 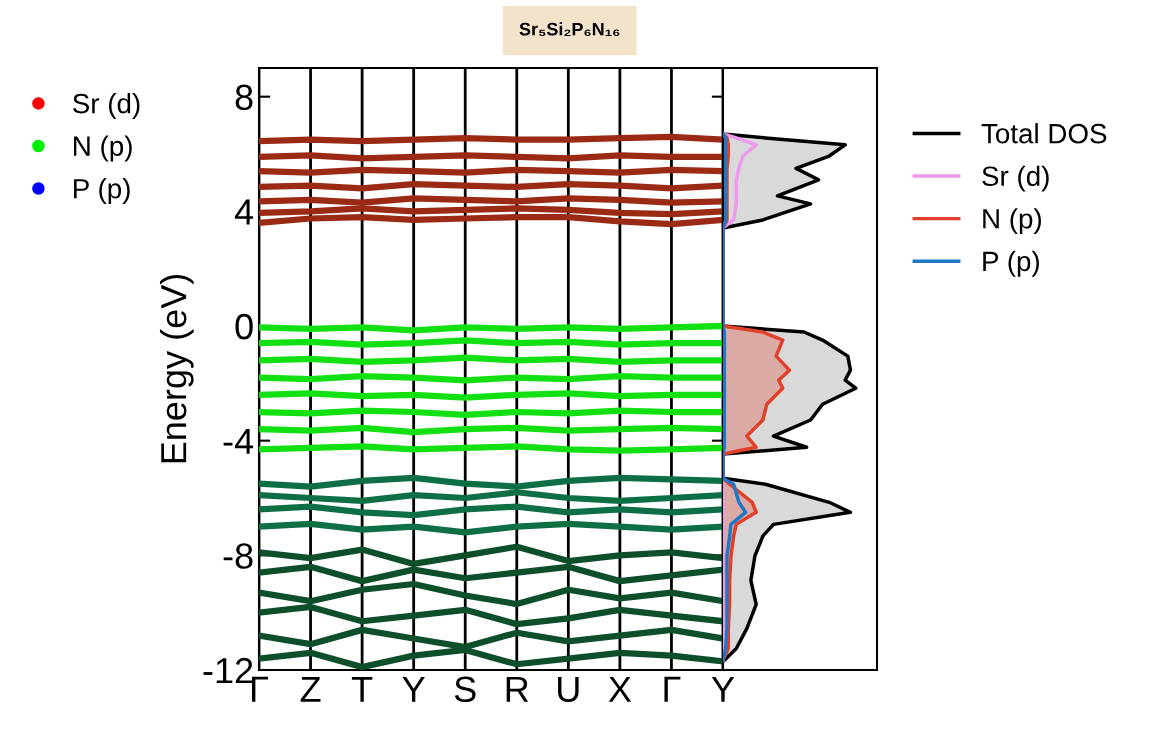 I want to click on x-tick-label: Z, so click(x=310, y=689).